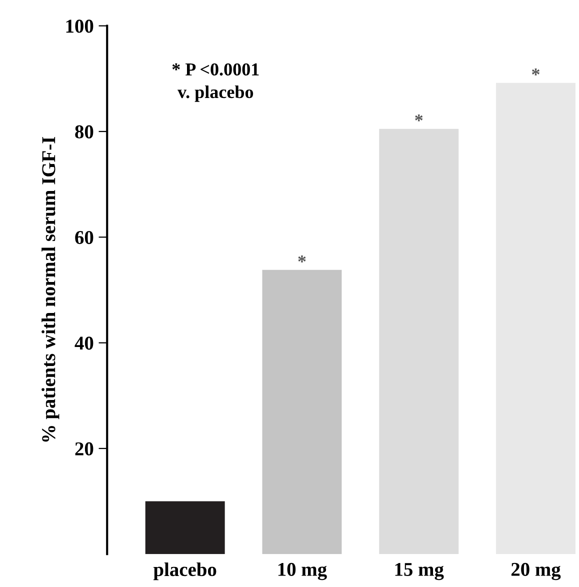 The width and height of the screenshot is (579, 587). Describe the element at coordinates (536, 571) in the screenshot. I see `x-tick-label: 20 mg` at that location.